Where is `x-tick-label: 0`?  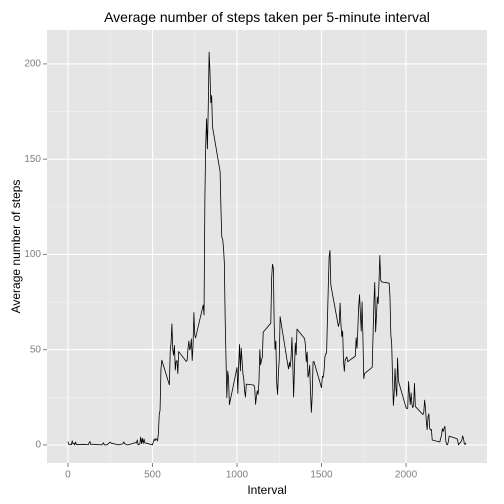 x-tick-label: 0 is located at coordinates (68, 475).